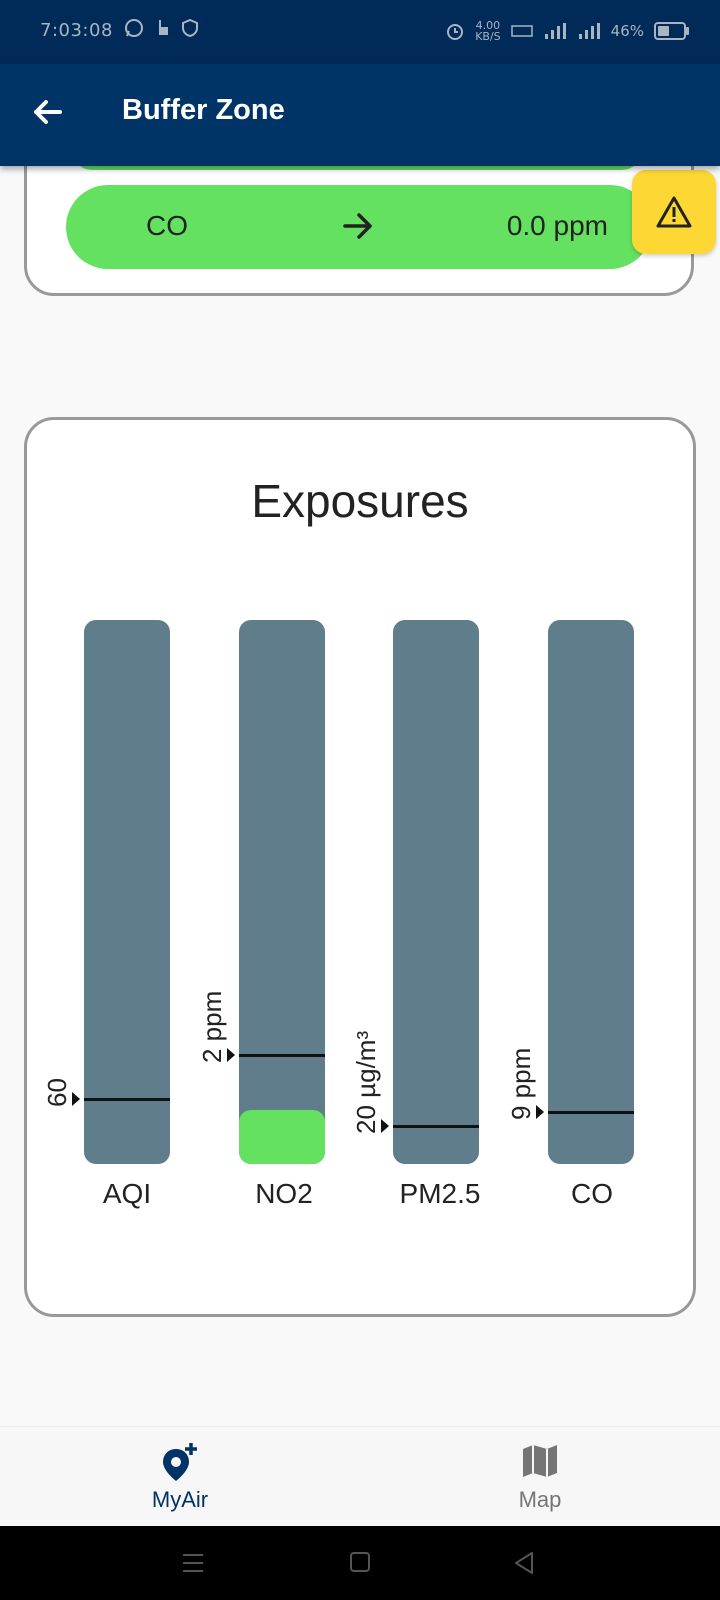 This screenshot has width=720, height=1600. What do you see at coordinates (180, 1462) in the screenshot?
I see `add-location-icon` at bounding box center [180, 1462].